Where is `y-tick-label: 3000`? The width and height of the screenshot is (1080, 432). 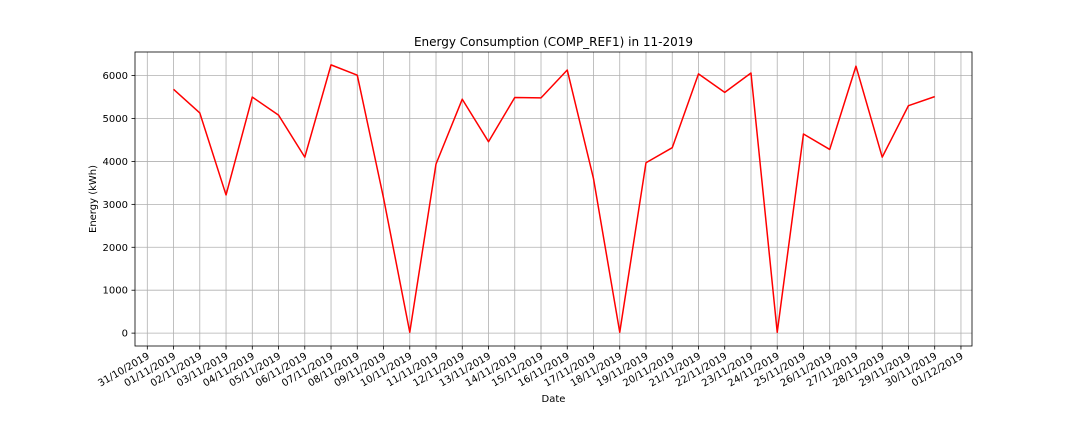
y-tick-label: 3000 is located at coordinates (115, 205).